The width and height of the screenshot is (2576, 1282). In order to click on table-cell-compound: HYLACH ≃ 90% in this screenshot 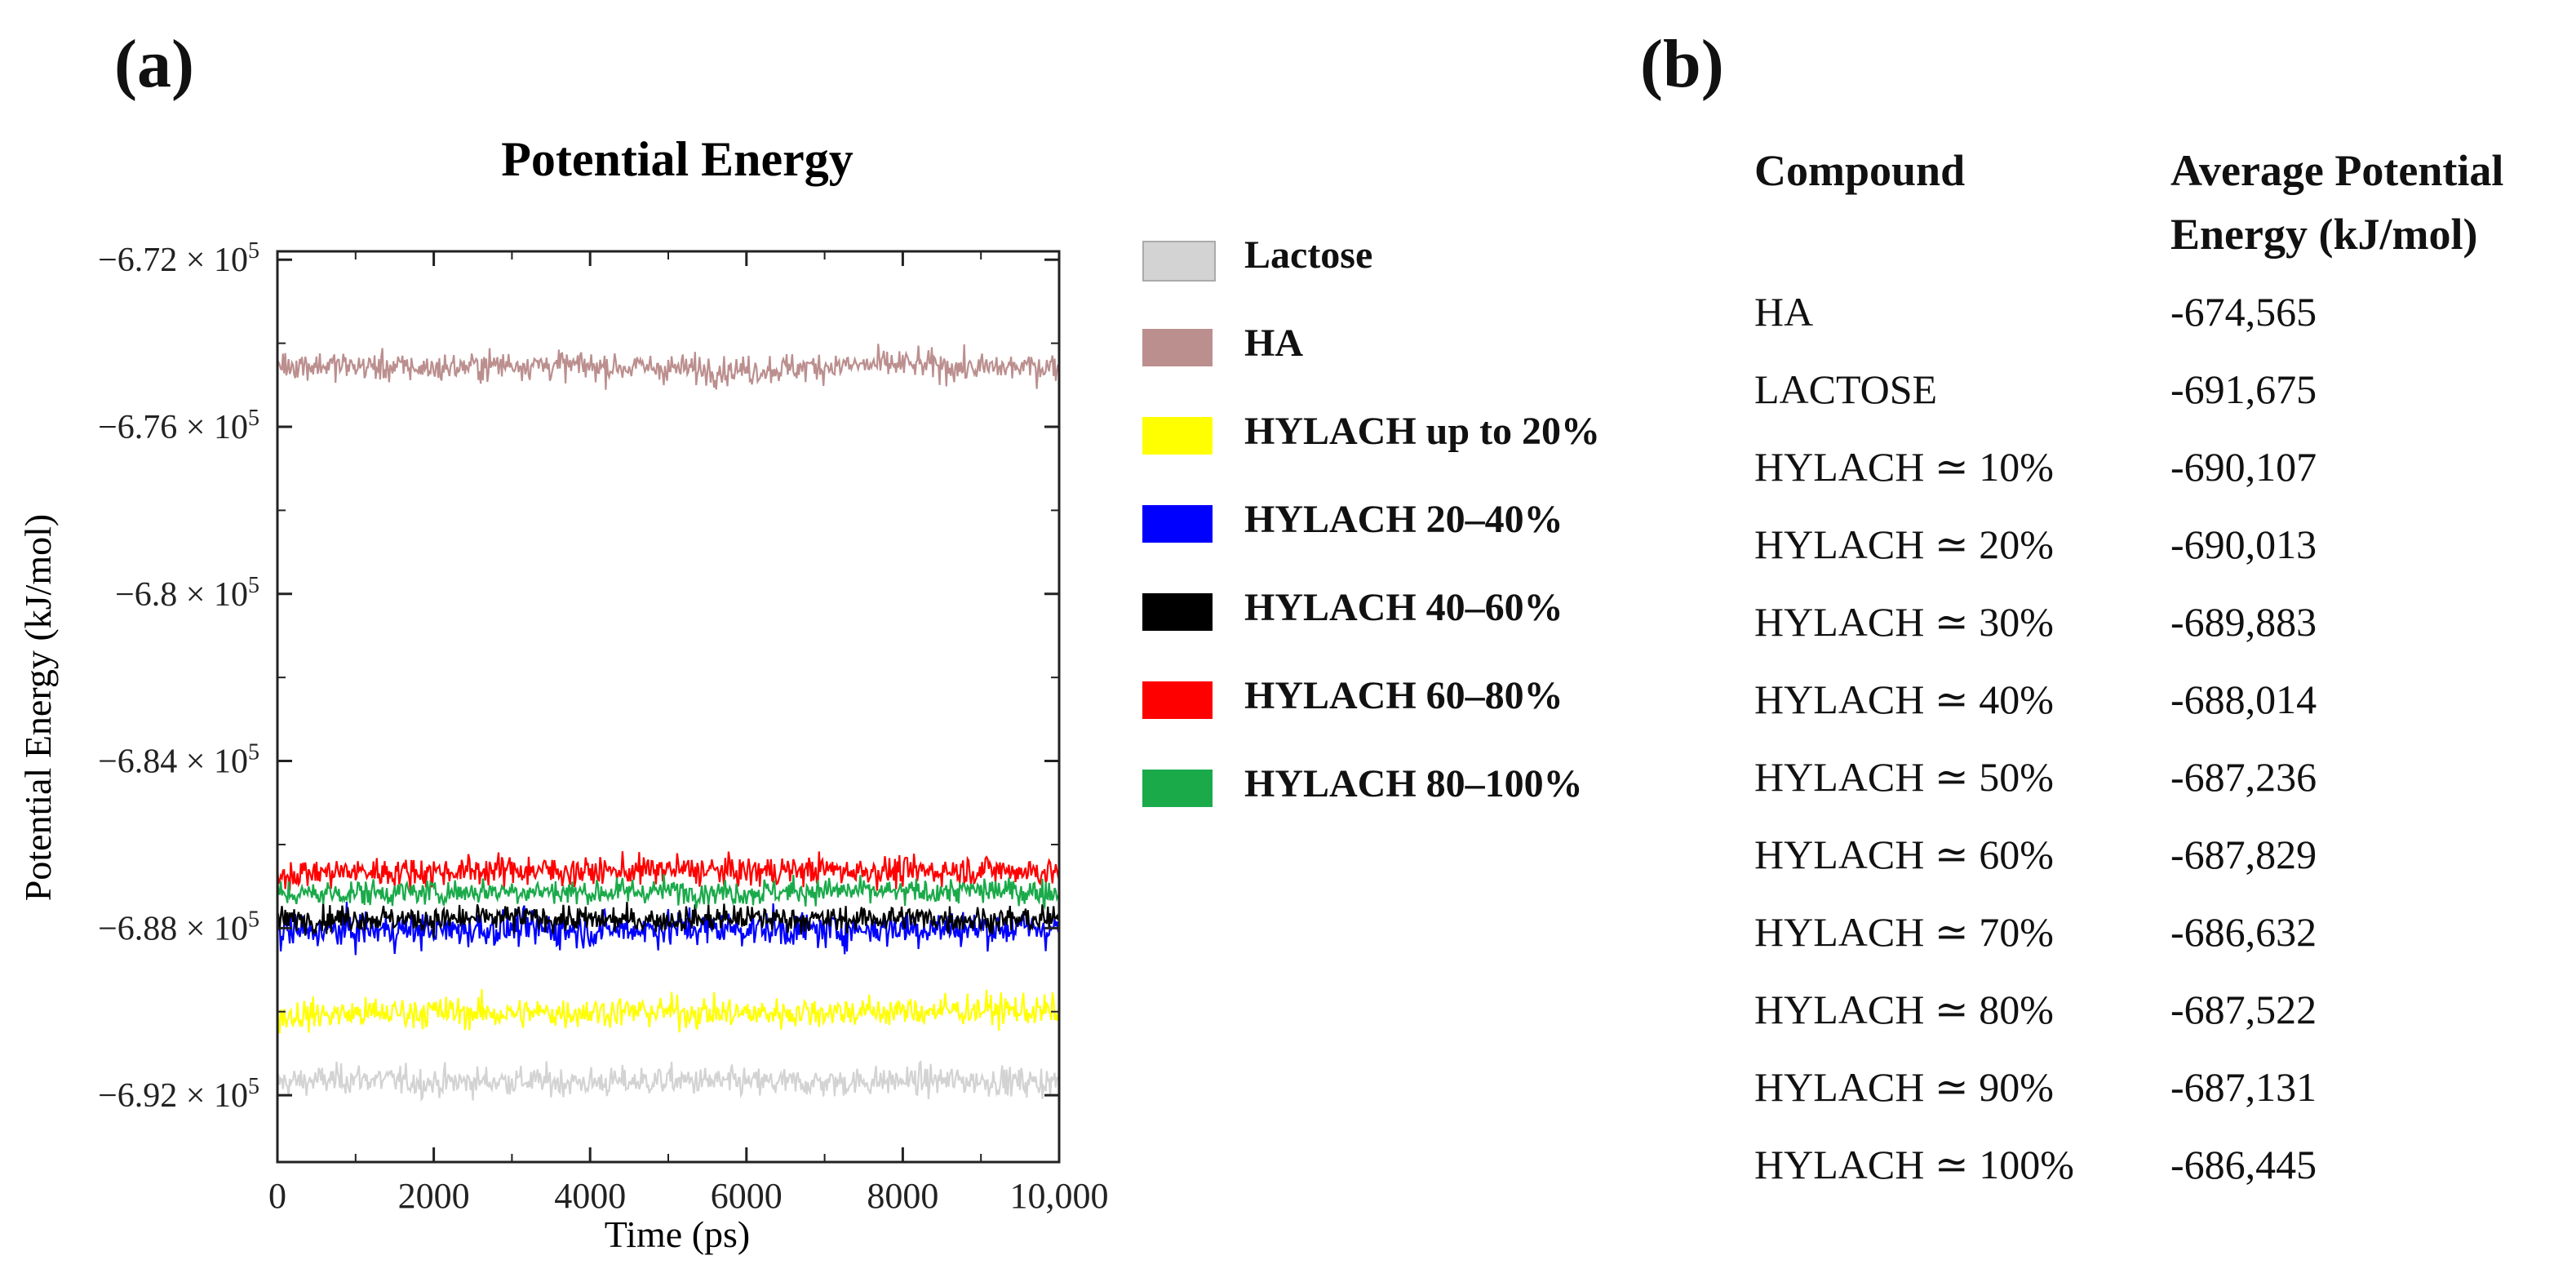, I will do `click(1904, 1087)`.